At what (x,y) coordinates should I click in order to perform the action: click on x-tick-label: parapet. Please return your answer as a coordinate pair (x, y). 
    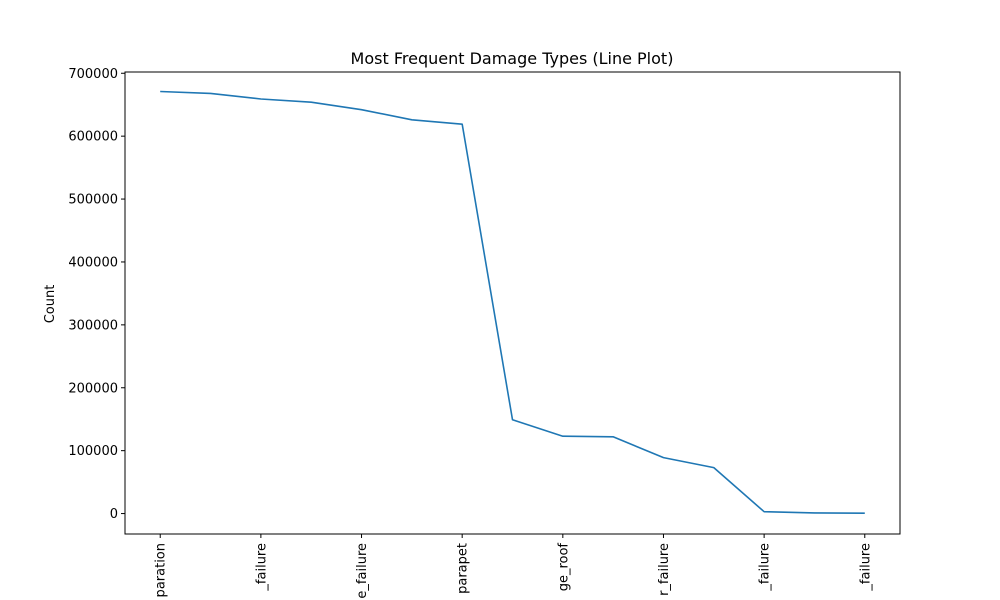
    Looking at the image, I should click on (463, 568).